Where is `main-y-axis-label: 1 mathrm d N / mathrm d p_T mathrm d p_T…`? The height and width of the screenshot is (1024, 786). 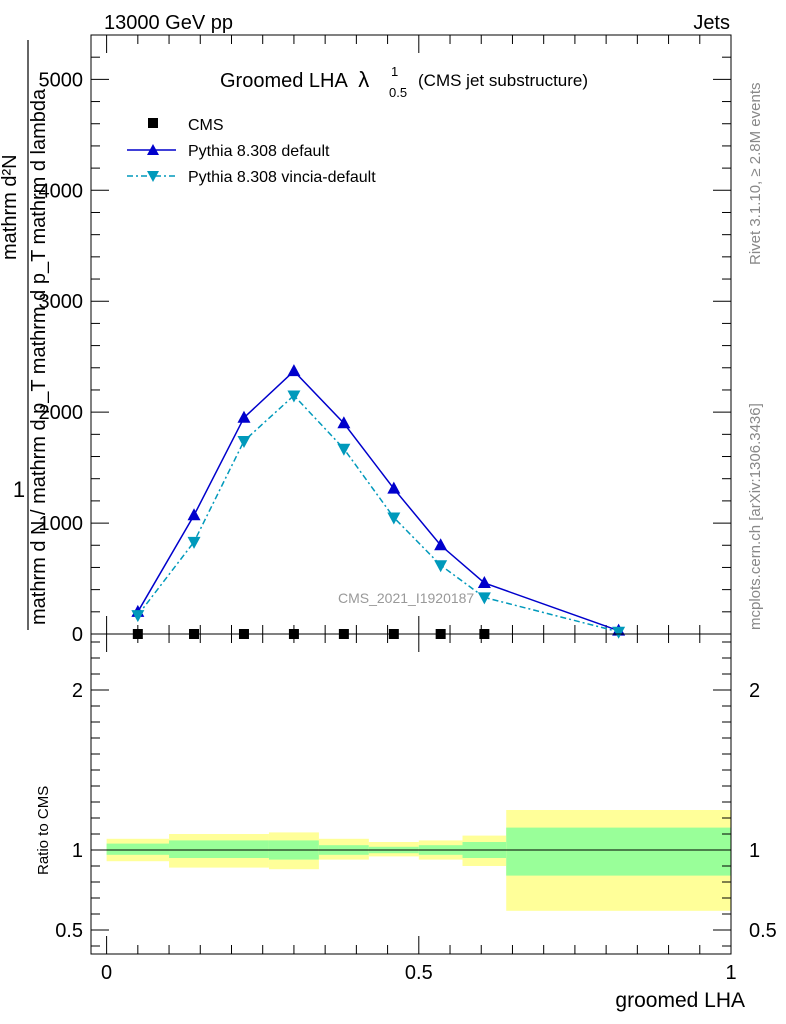 main-y-axis-label: 1 mathrm d N / mathrm d p_T mathrm d p_T… is located at coordinates (25, 335).